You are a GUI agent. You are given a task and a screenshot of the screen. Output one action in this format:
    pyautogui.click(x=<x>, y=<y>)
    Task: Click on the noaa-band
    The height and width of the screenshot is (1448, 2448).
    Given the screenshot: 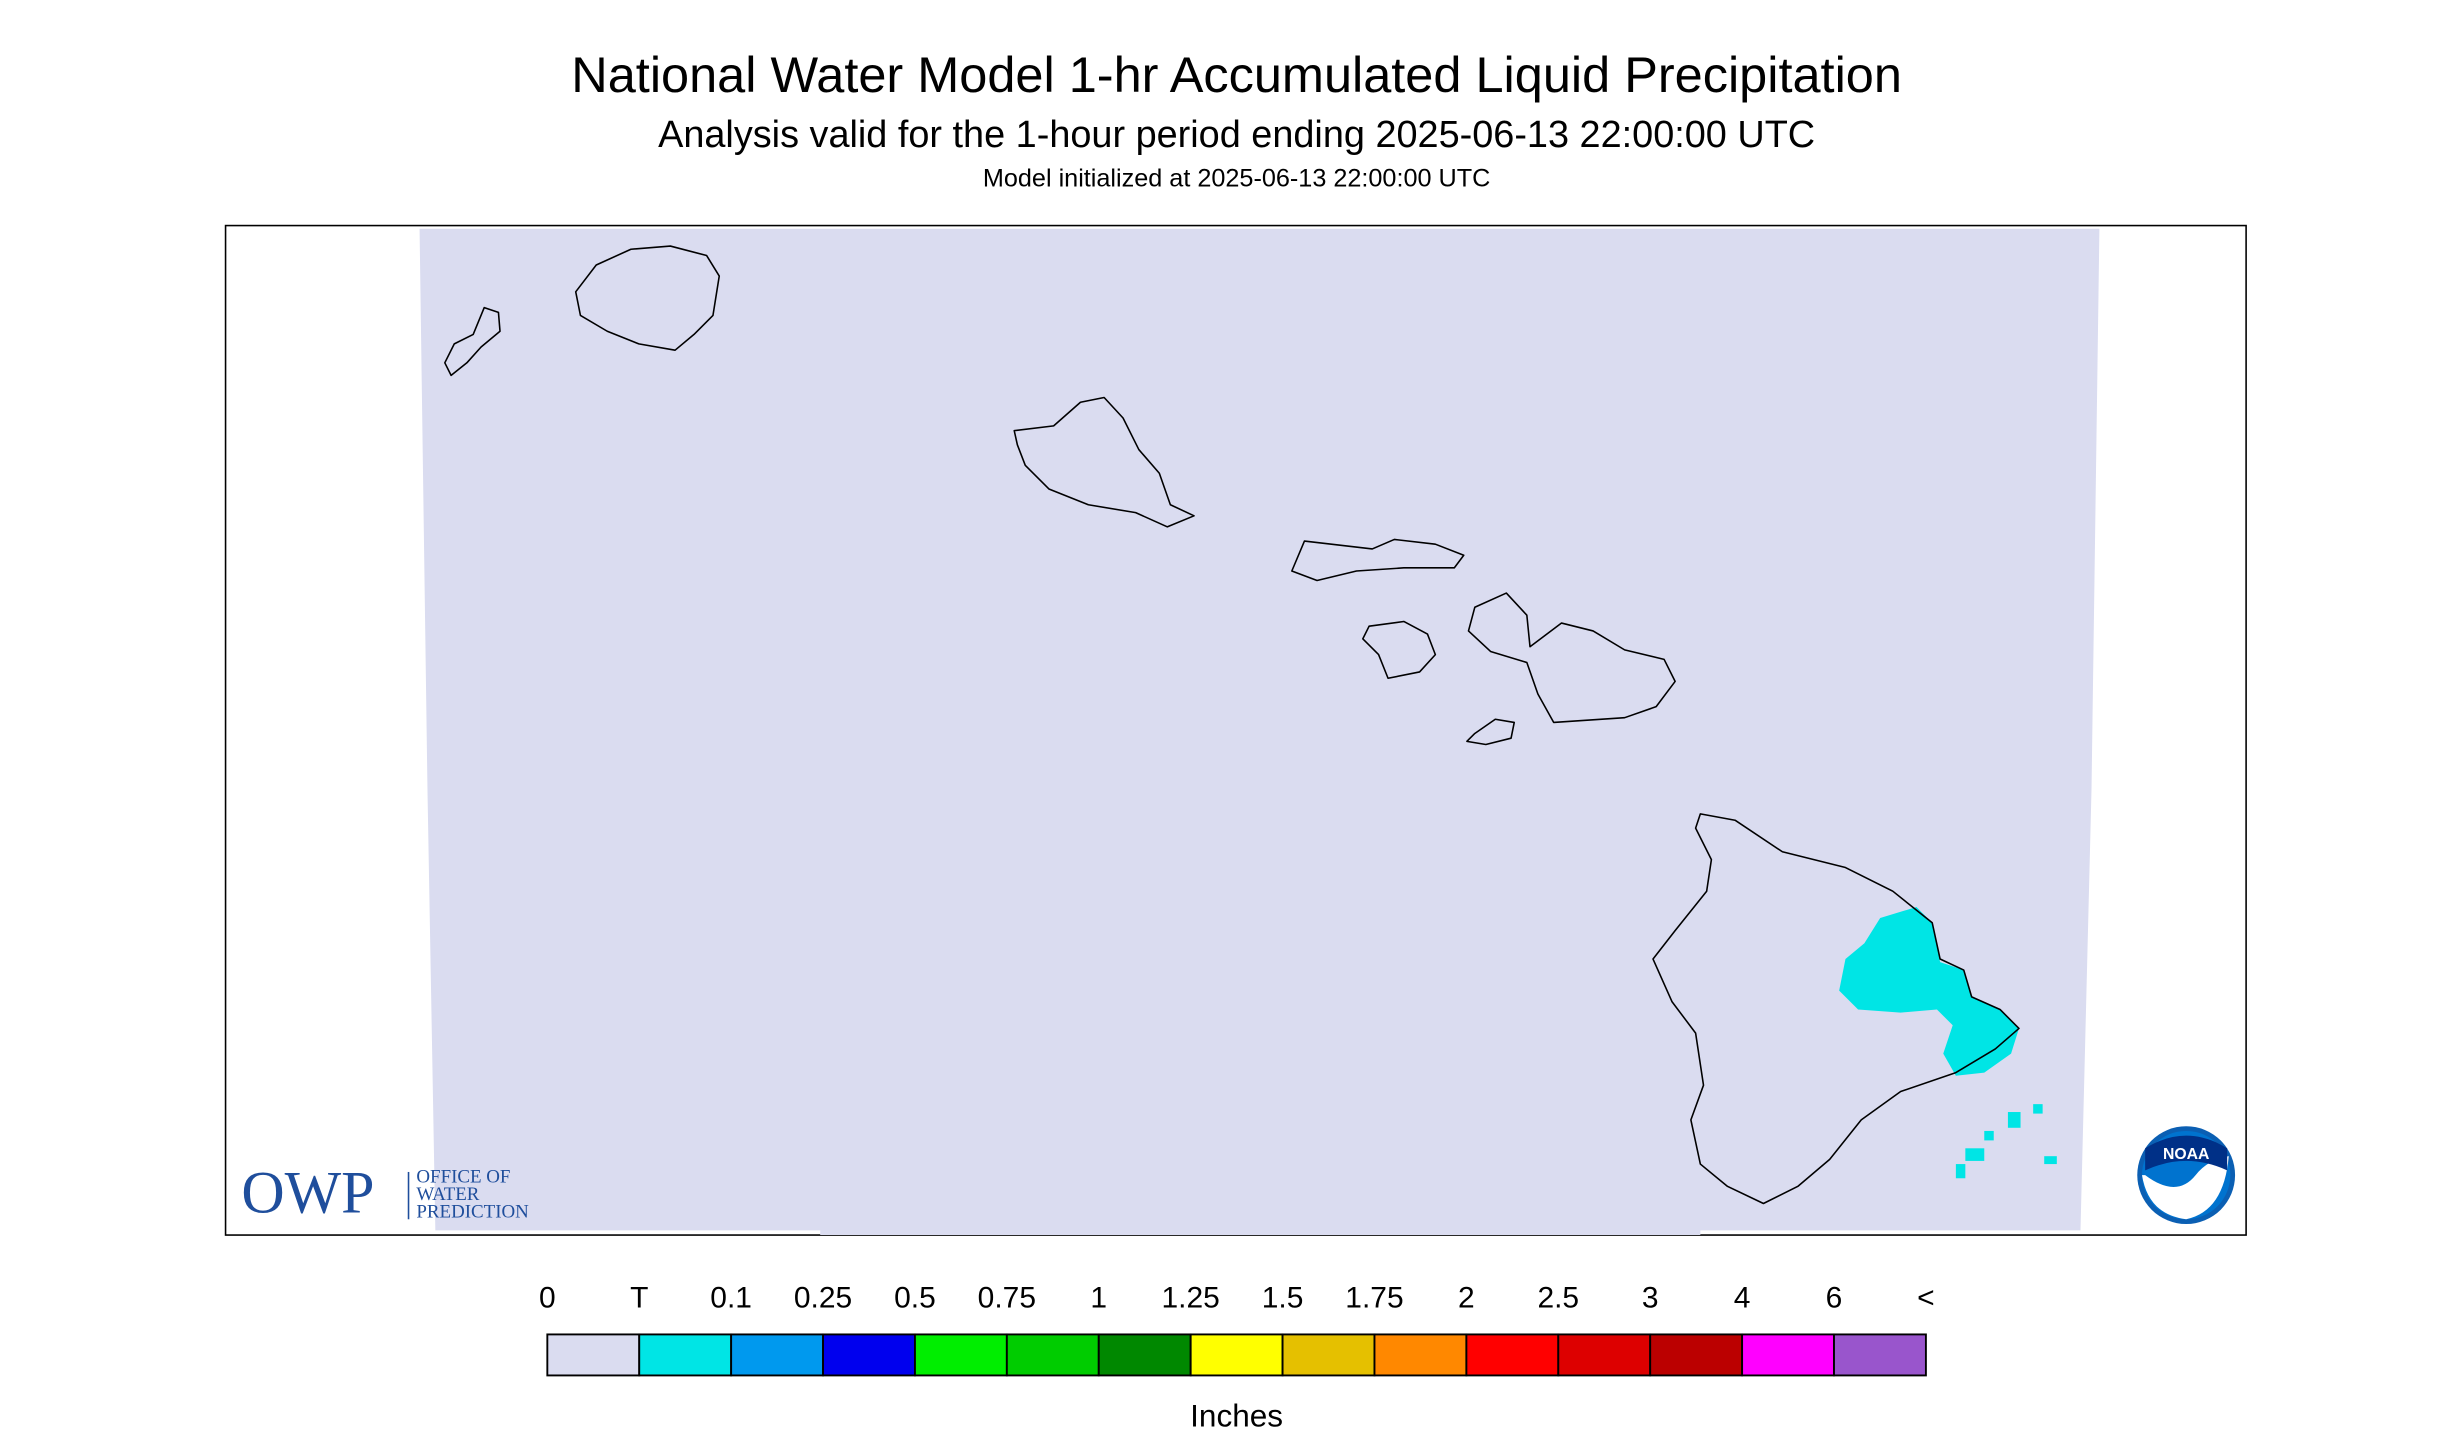 What is the action you would take?
    pyautogui.click(x=2186, y=1153)
    